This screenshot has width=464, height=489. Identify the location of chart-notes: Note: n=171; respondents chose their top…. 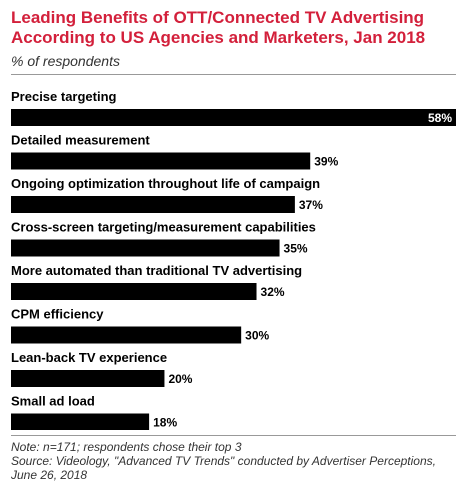
(233, 461).